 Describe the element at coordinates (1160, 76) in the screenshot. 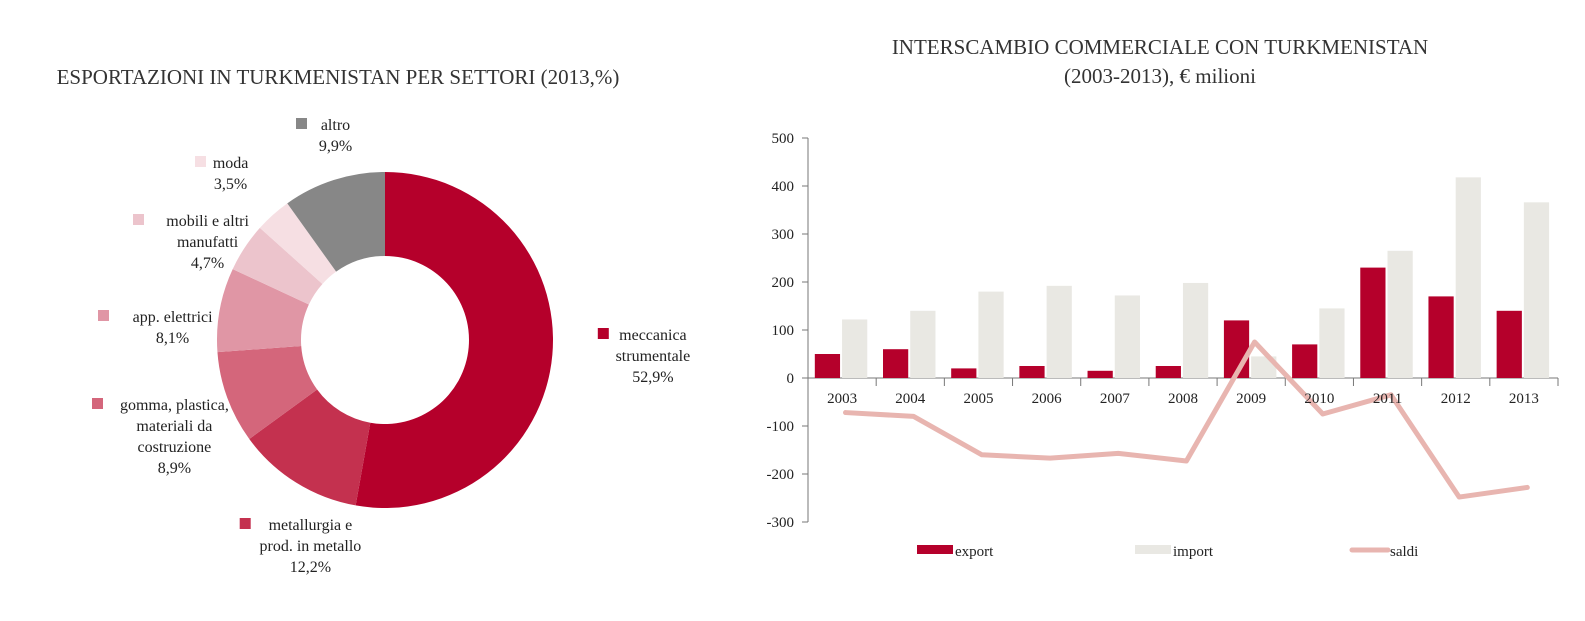

I see `bar-title-line-2: (2003-2013), € milioni` at that location.